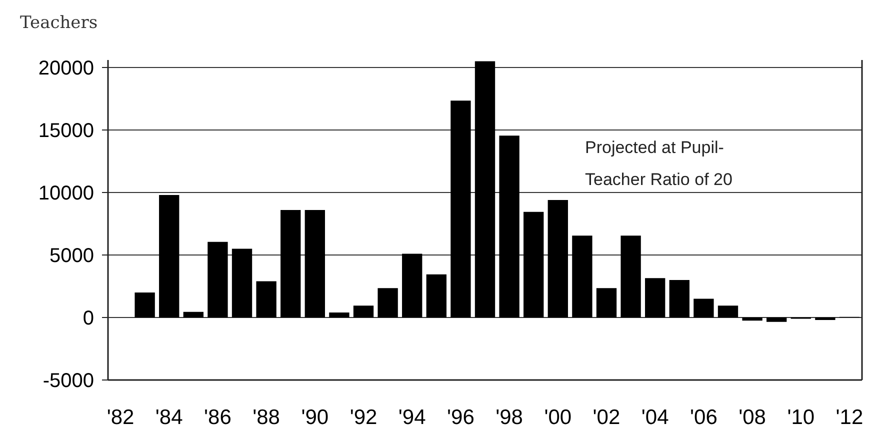 The width and height of the screenshot is (871, 438). What do you see at coordinates (315, 417) in the screenshot?
I see `x-tick-label: '90` at bounding box center [315, 417].